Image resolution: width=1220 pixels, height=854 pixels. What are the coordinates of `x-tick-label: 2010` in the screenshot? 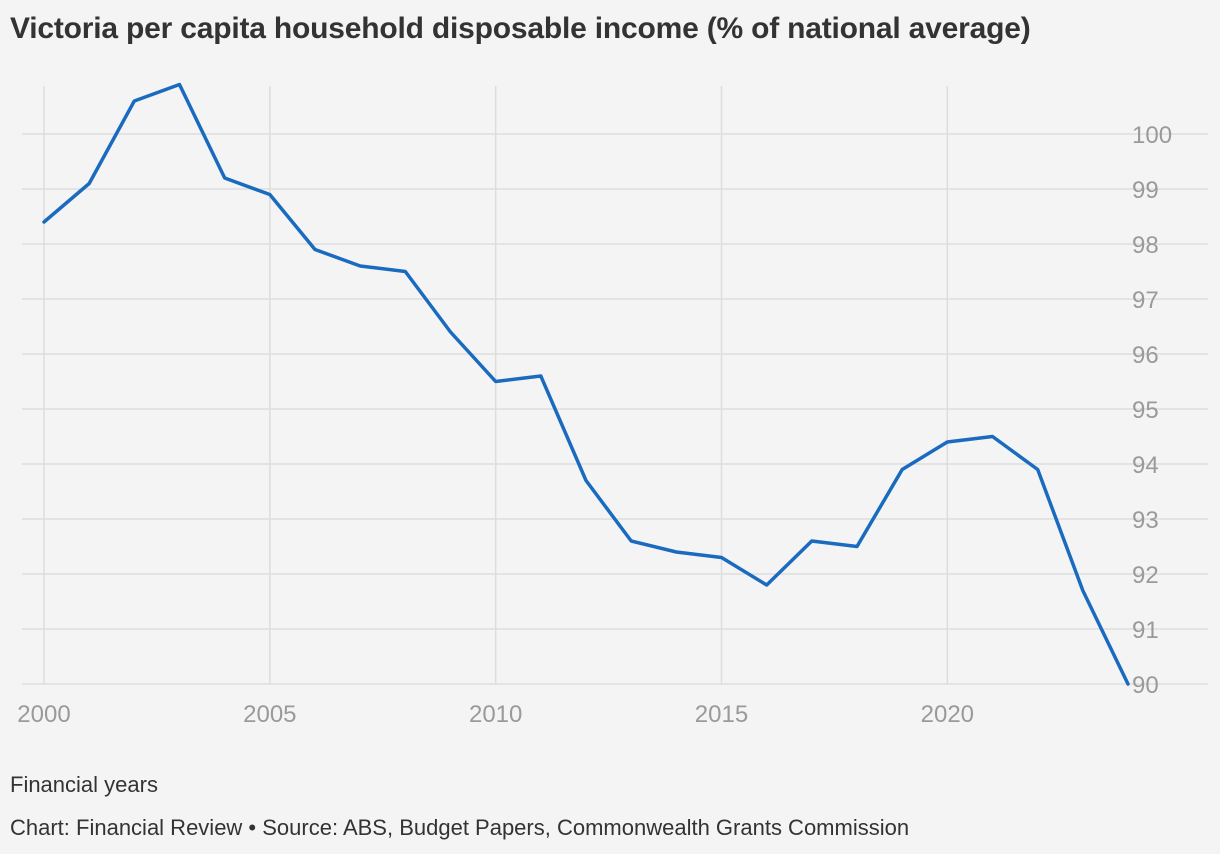 It's located at (495, 714).